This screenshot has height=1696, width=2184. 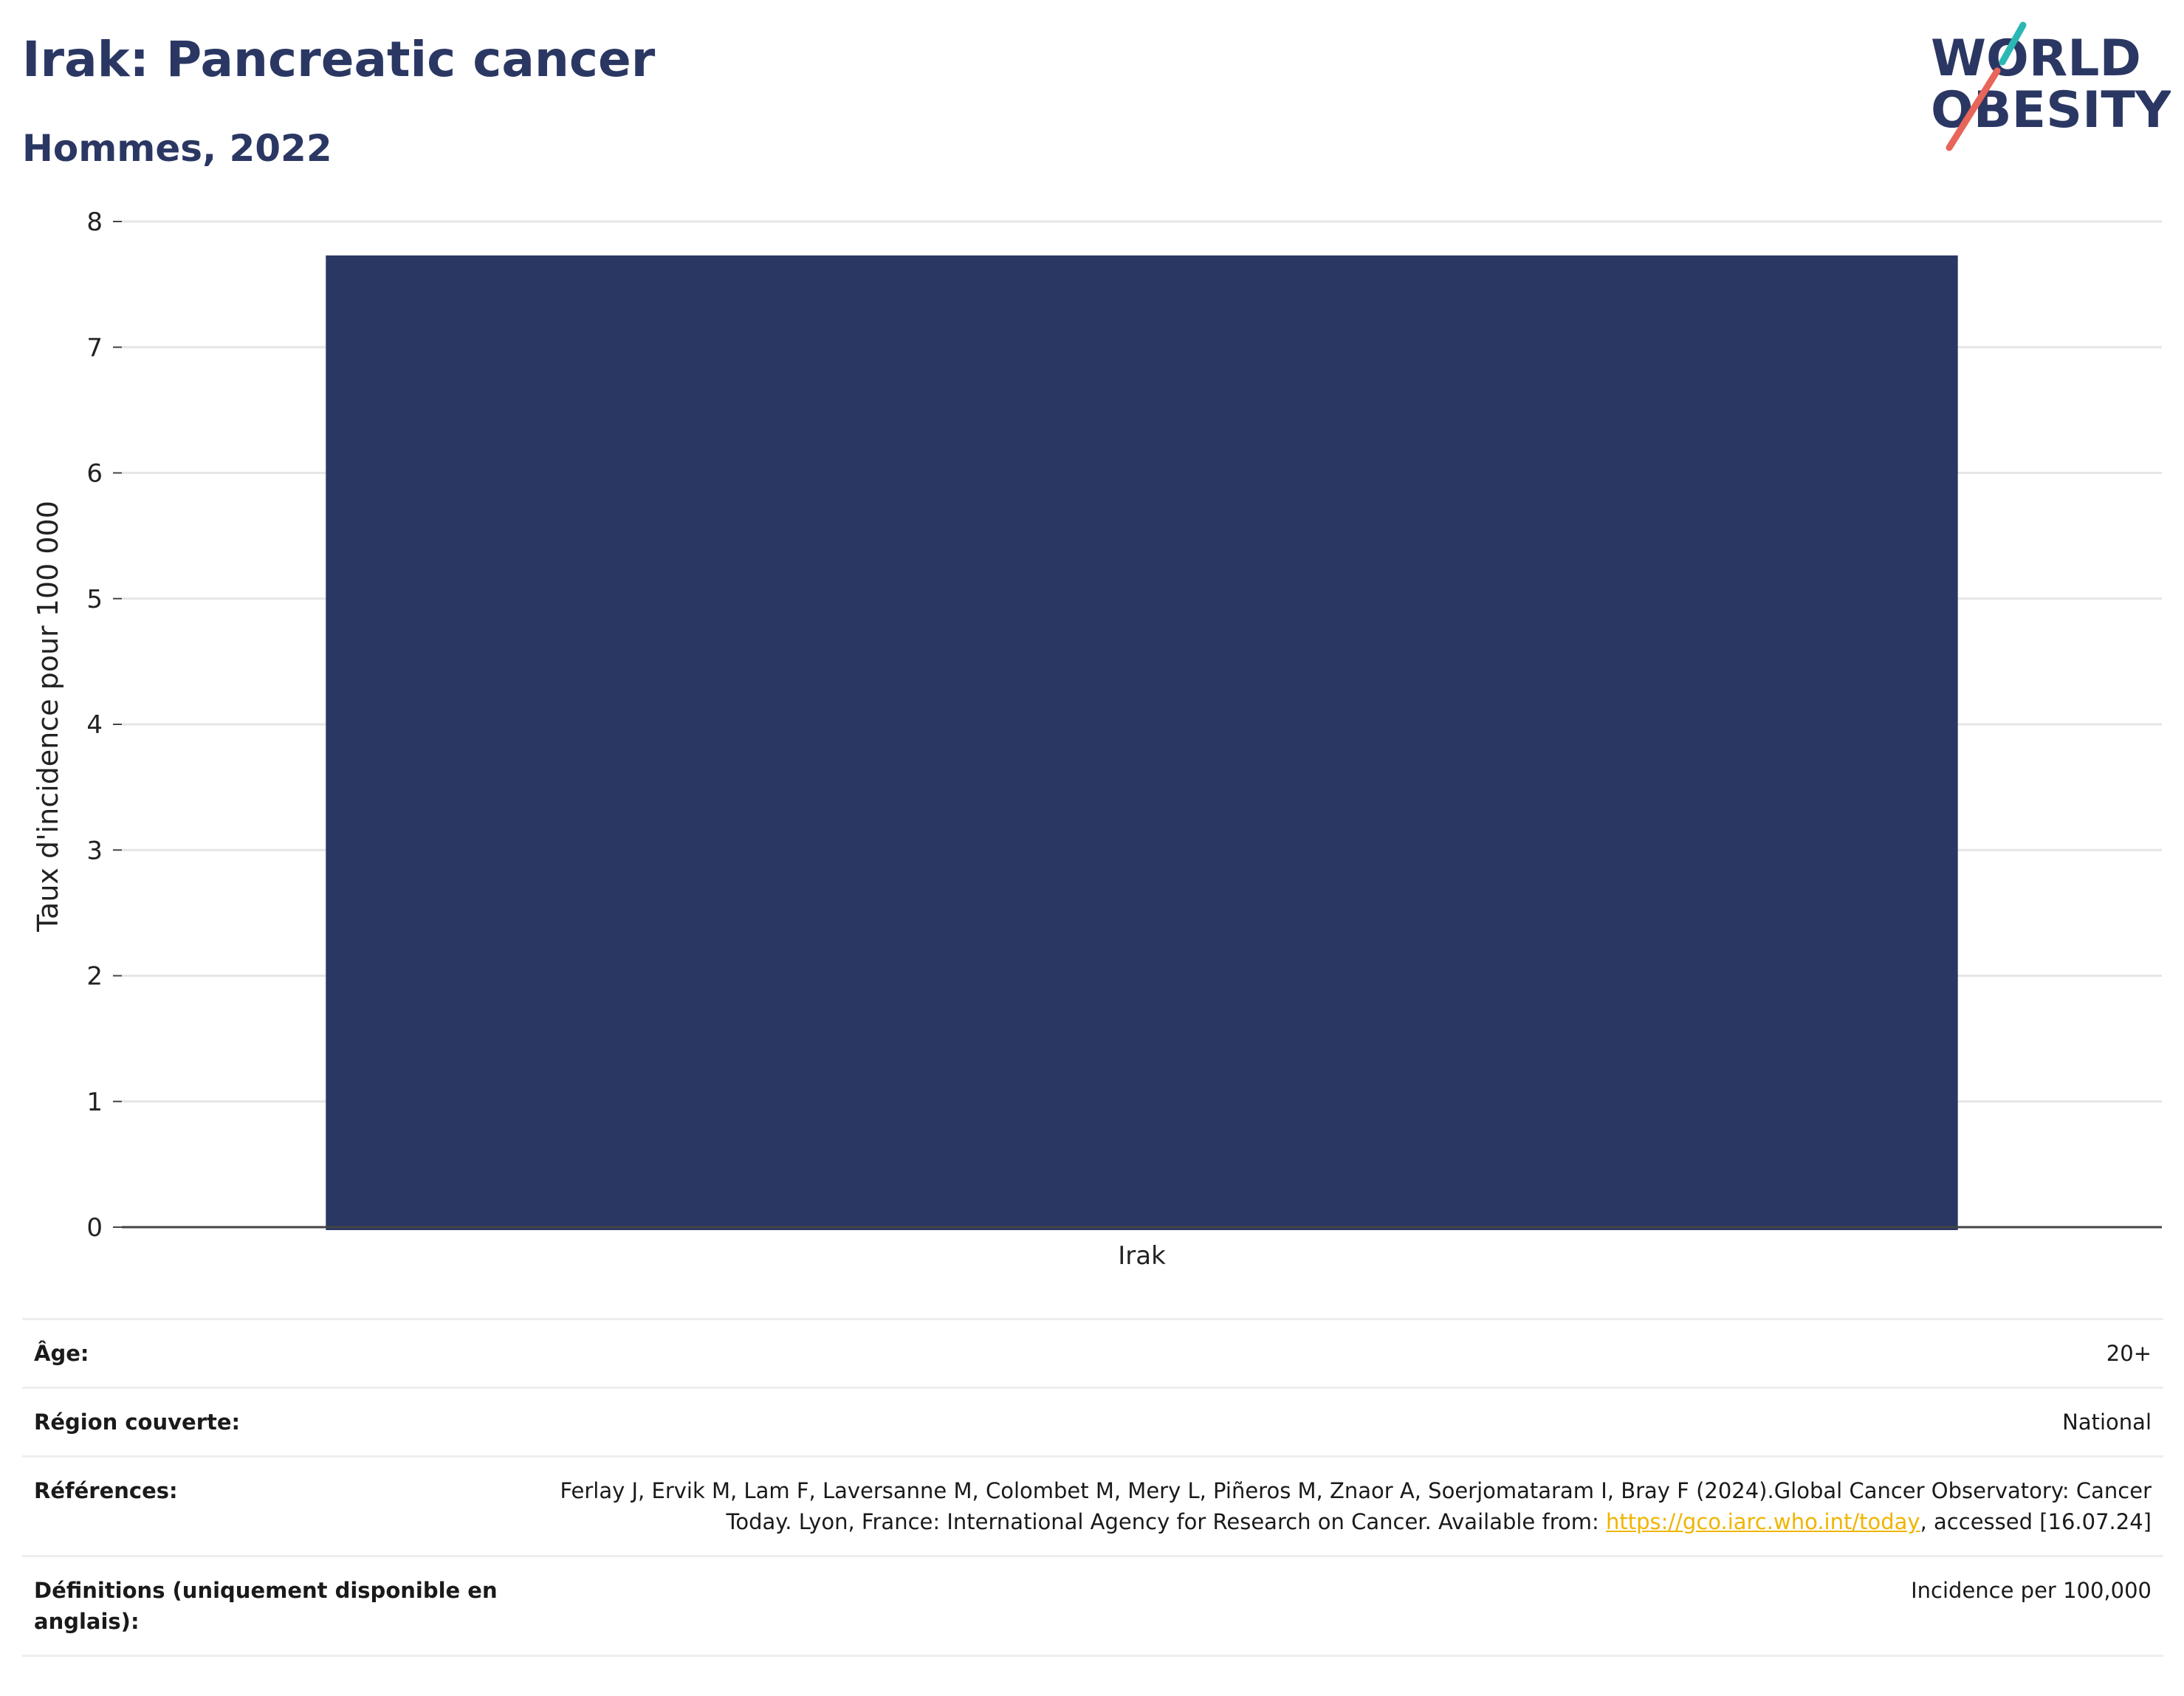 What do you see at coordinates (1763, 1522) in the screenshot?
I see `reference-link: https://gco.iarc.who.int/today` at bounding box center [1763, 1522].